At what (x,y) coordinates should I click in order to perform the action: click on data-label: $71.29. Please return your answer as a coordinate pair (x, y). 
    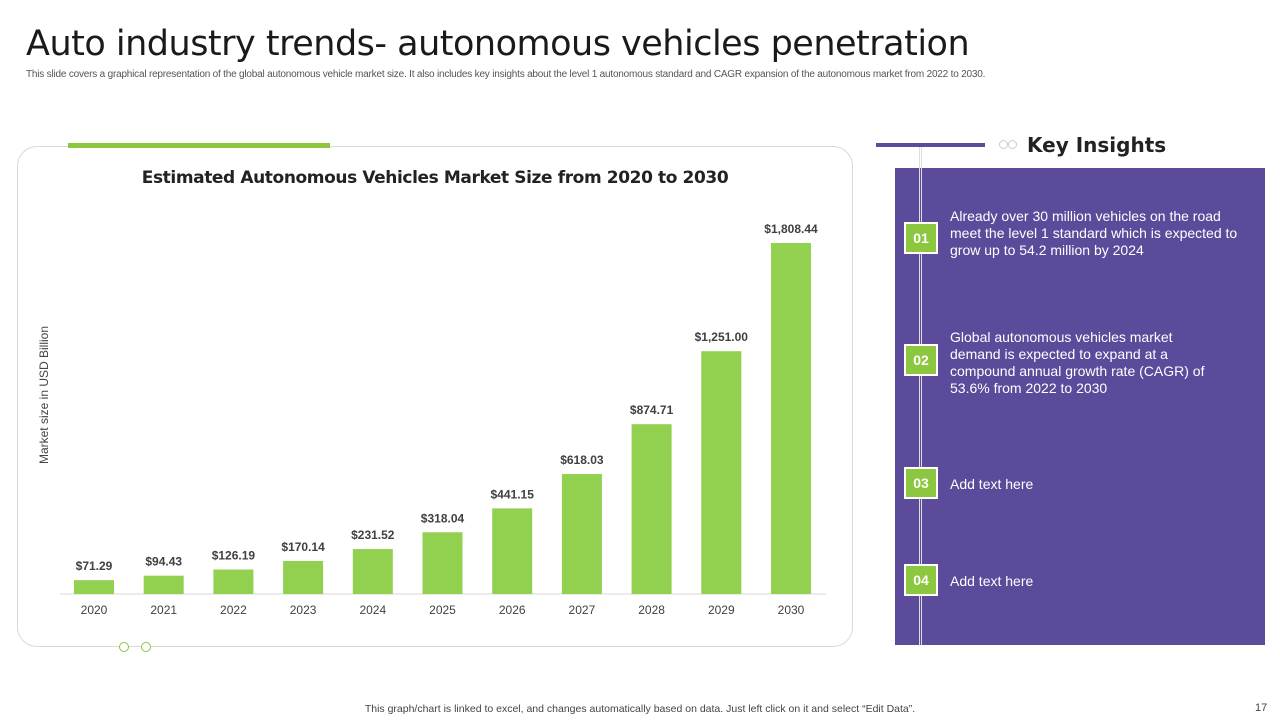
    Looking at the image, I should click on (94, 566).